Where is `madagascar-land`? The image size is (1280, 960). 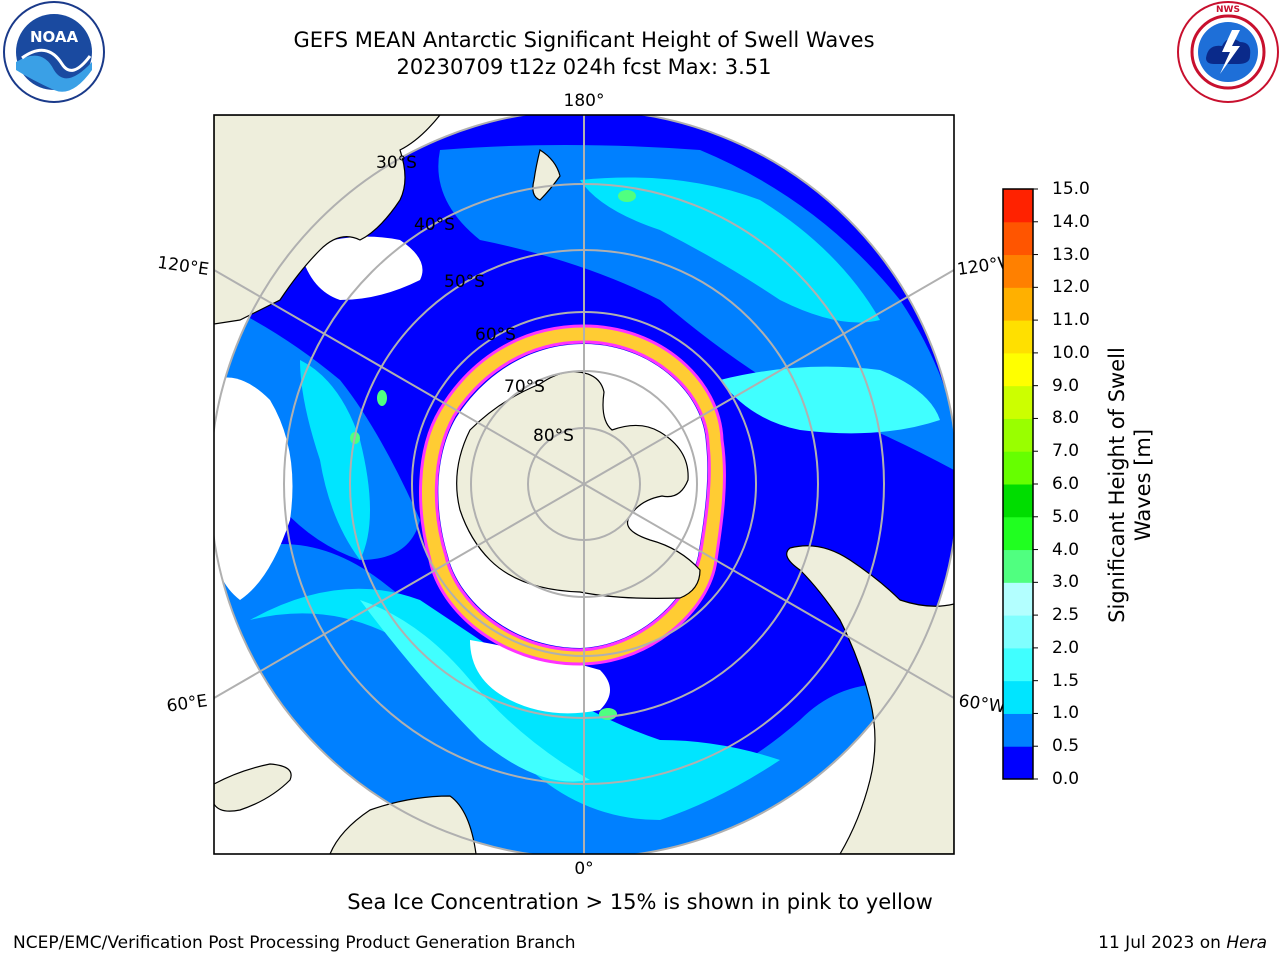
madagascar-land is located at coordinates (253, 787).